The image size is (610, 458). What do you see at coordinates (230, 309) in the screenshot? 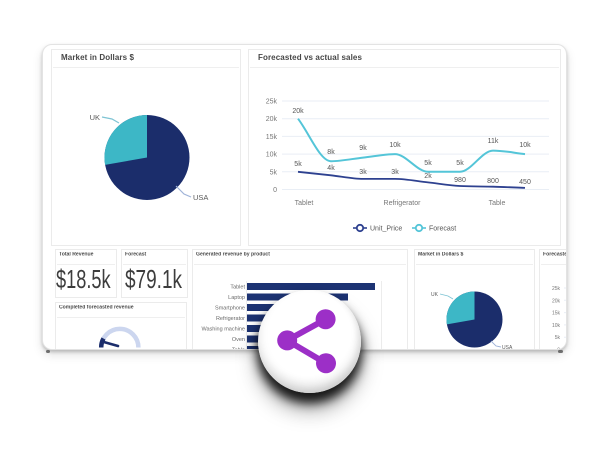
I see `svg-text: Smartphone` at bounding box center [230, 309].